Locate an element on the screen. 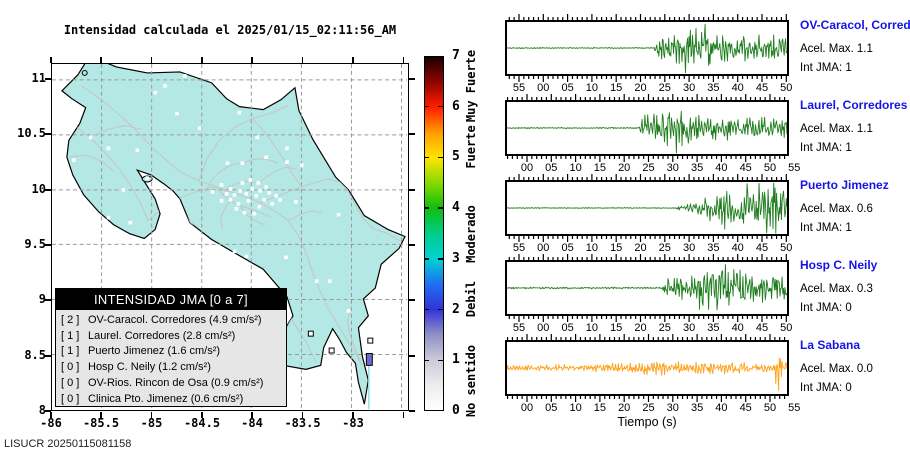  seismogram-tick-label: 00 is located at coordinates (543, 248).